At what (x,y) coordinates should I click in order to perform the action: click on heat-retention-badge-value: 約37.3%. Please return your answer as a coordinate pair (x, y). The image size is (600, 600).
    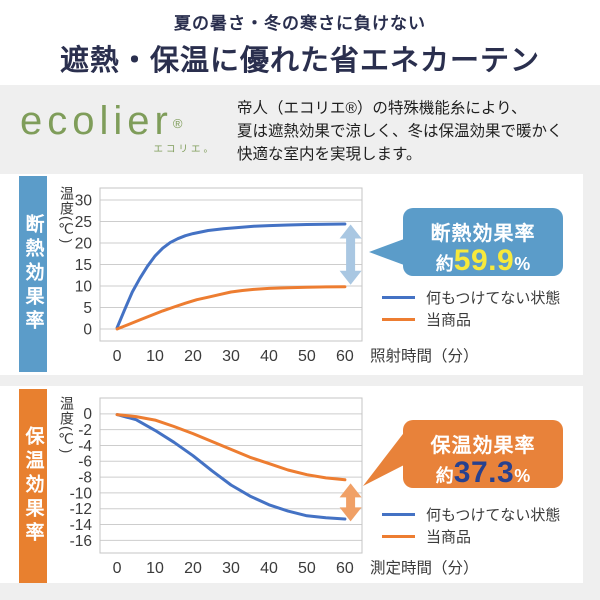
    Looking at the image, I should click on (483, 473).